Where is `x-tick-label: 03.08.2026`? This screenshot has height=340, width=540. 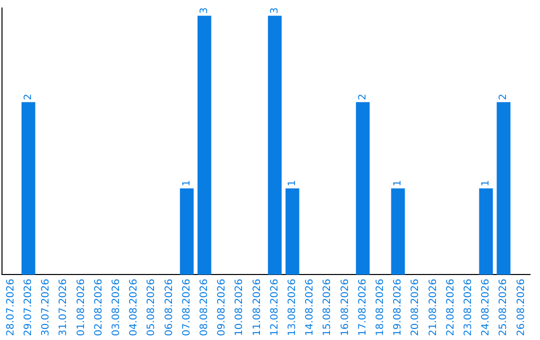 x-tick-label: 03.08.2026 is located at coordinates (116, 307).